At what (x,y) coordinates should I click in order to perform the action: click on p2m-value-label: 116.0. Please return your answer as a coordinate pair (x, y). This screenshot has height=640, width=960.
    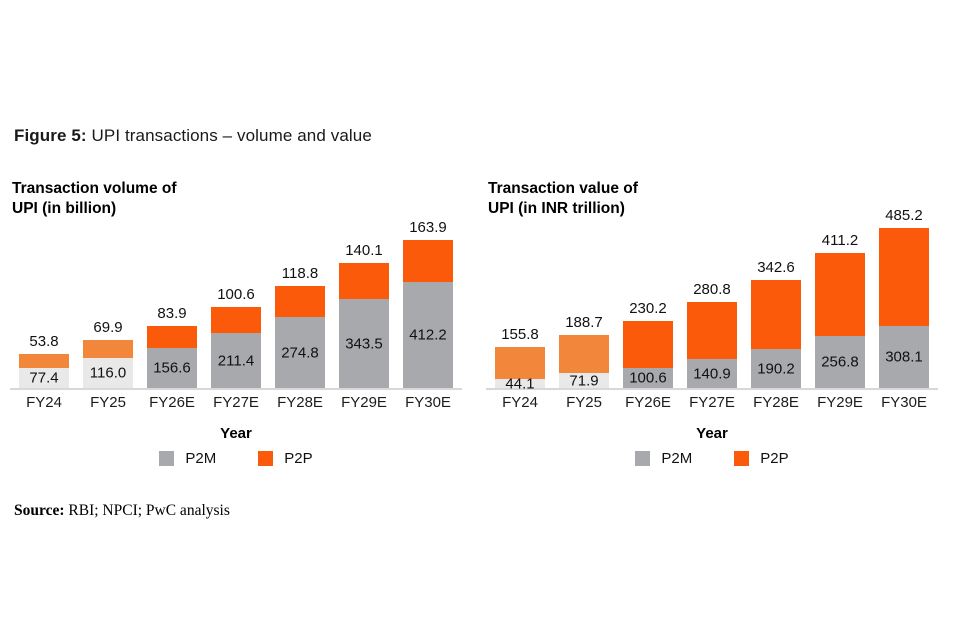
    Looking at the image, I should click on (108, 373).